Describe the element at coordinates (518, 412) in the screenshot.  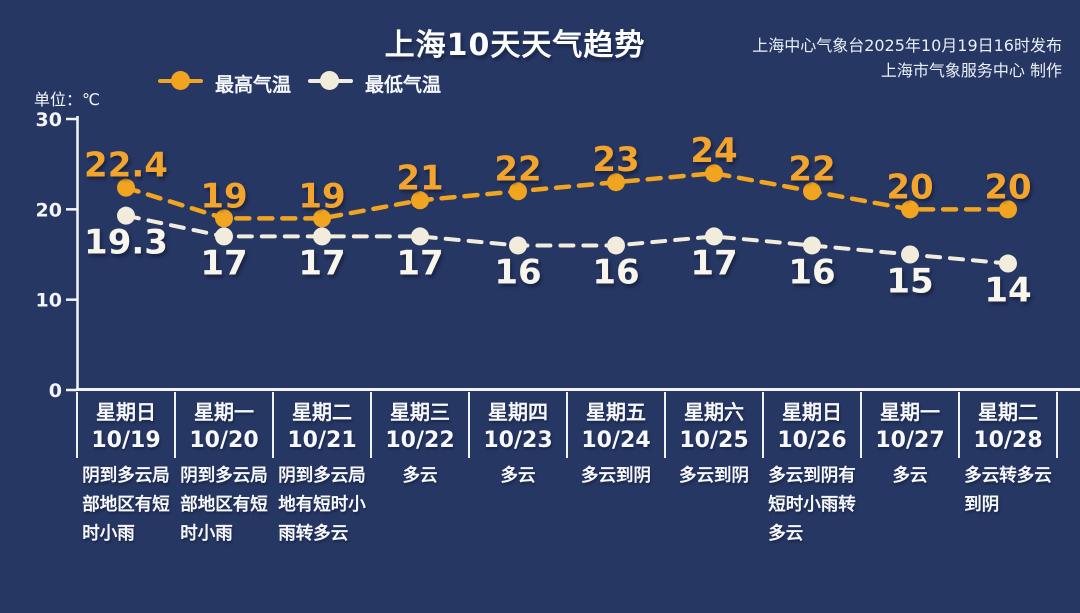
I see `weekday-label: 星期四` at that location.